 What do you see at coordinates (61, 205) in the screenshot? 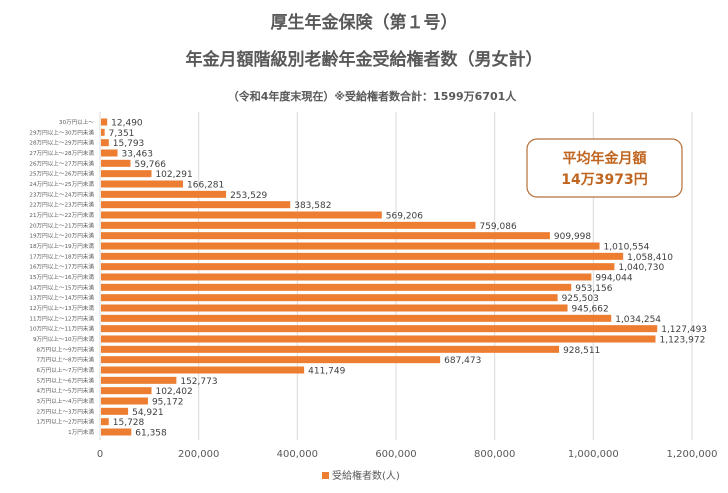
I see `category-label: 22万円以上〜23万円未満` at bounding box center [61, 205].